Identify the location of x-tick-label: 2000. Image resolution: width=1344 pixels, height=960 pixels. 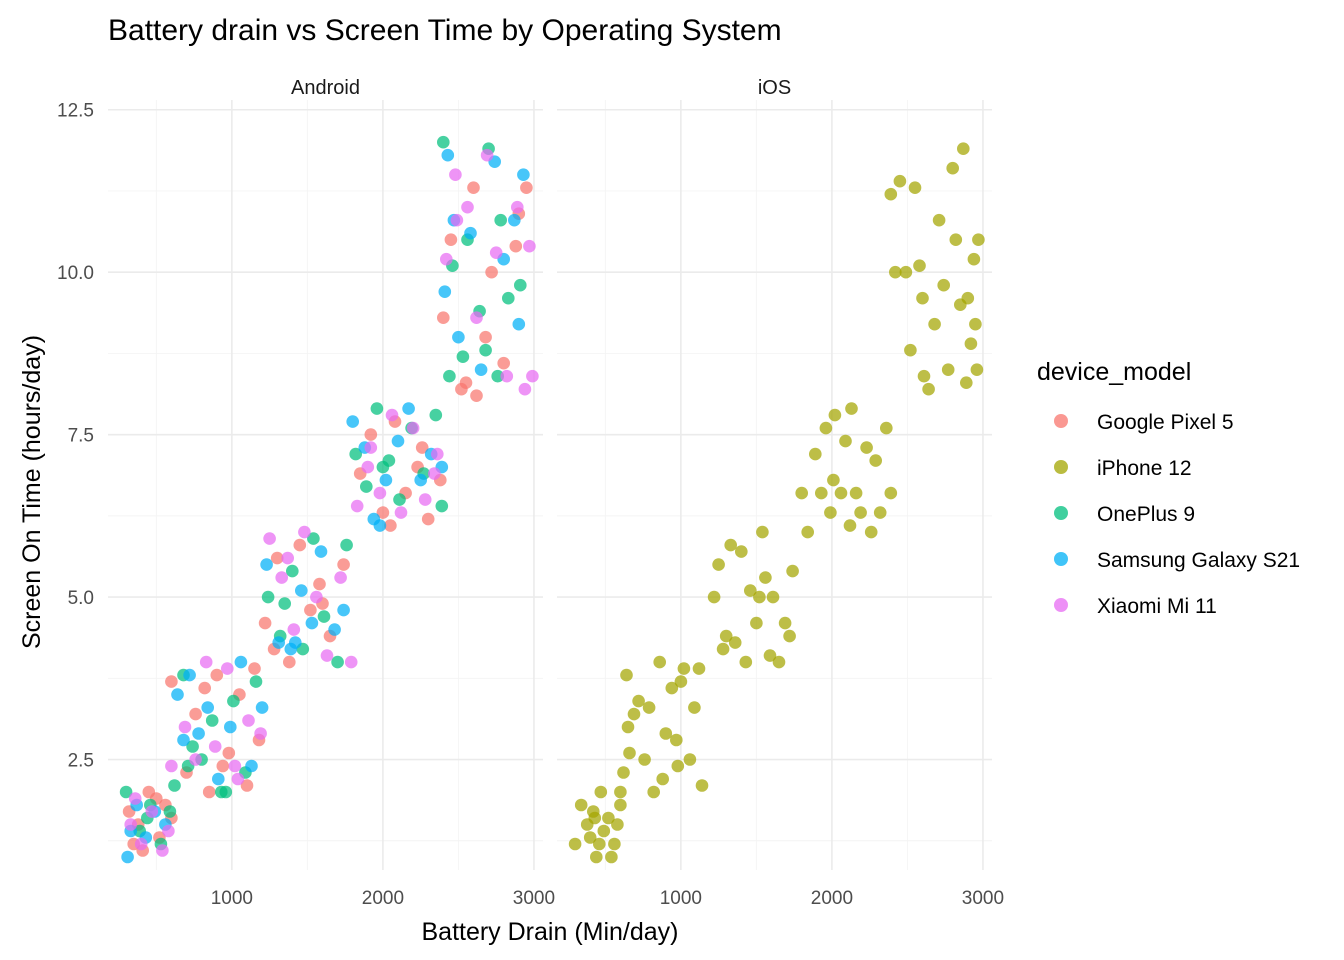
(383, 898).